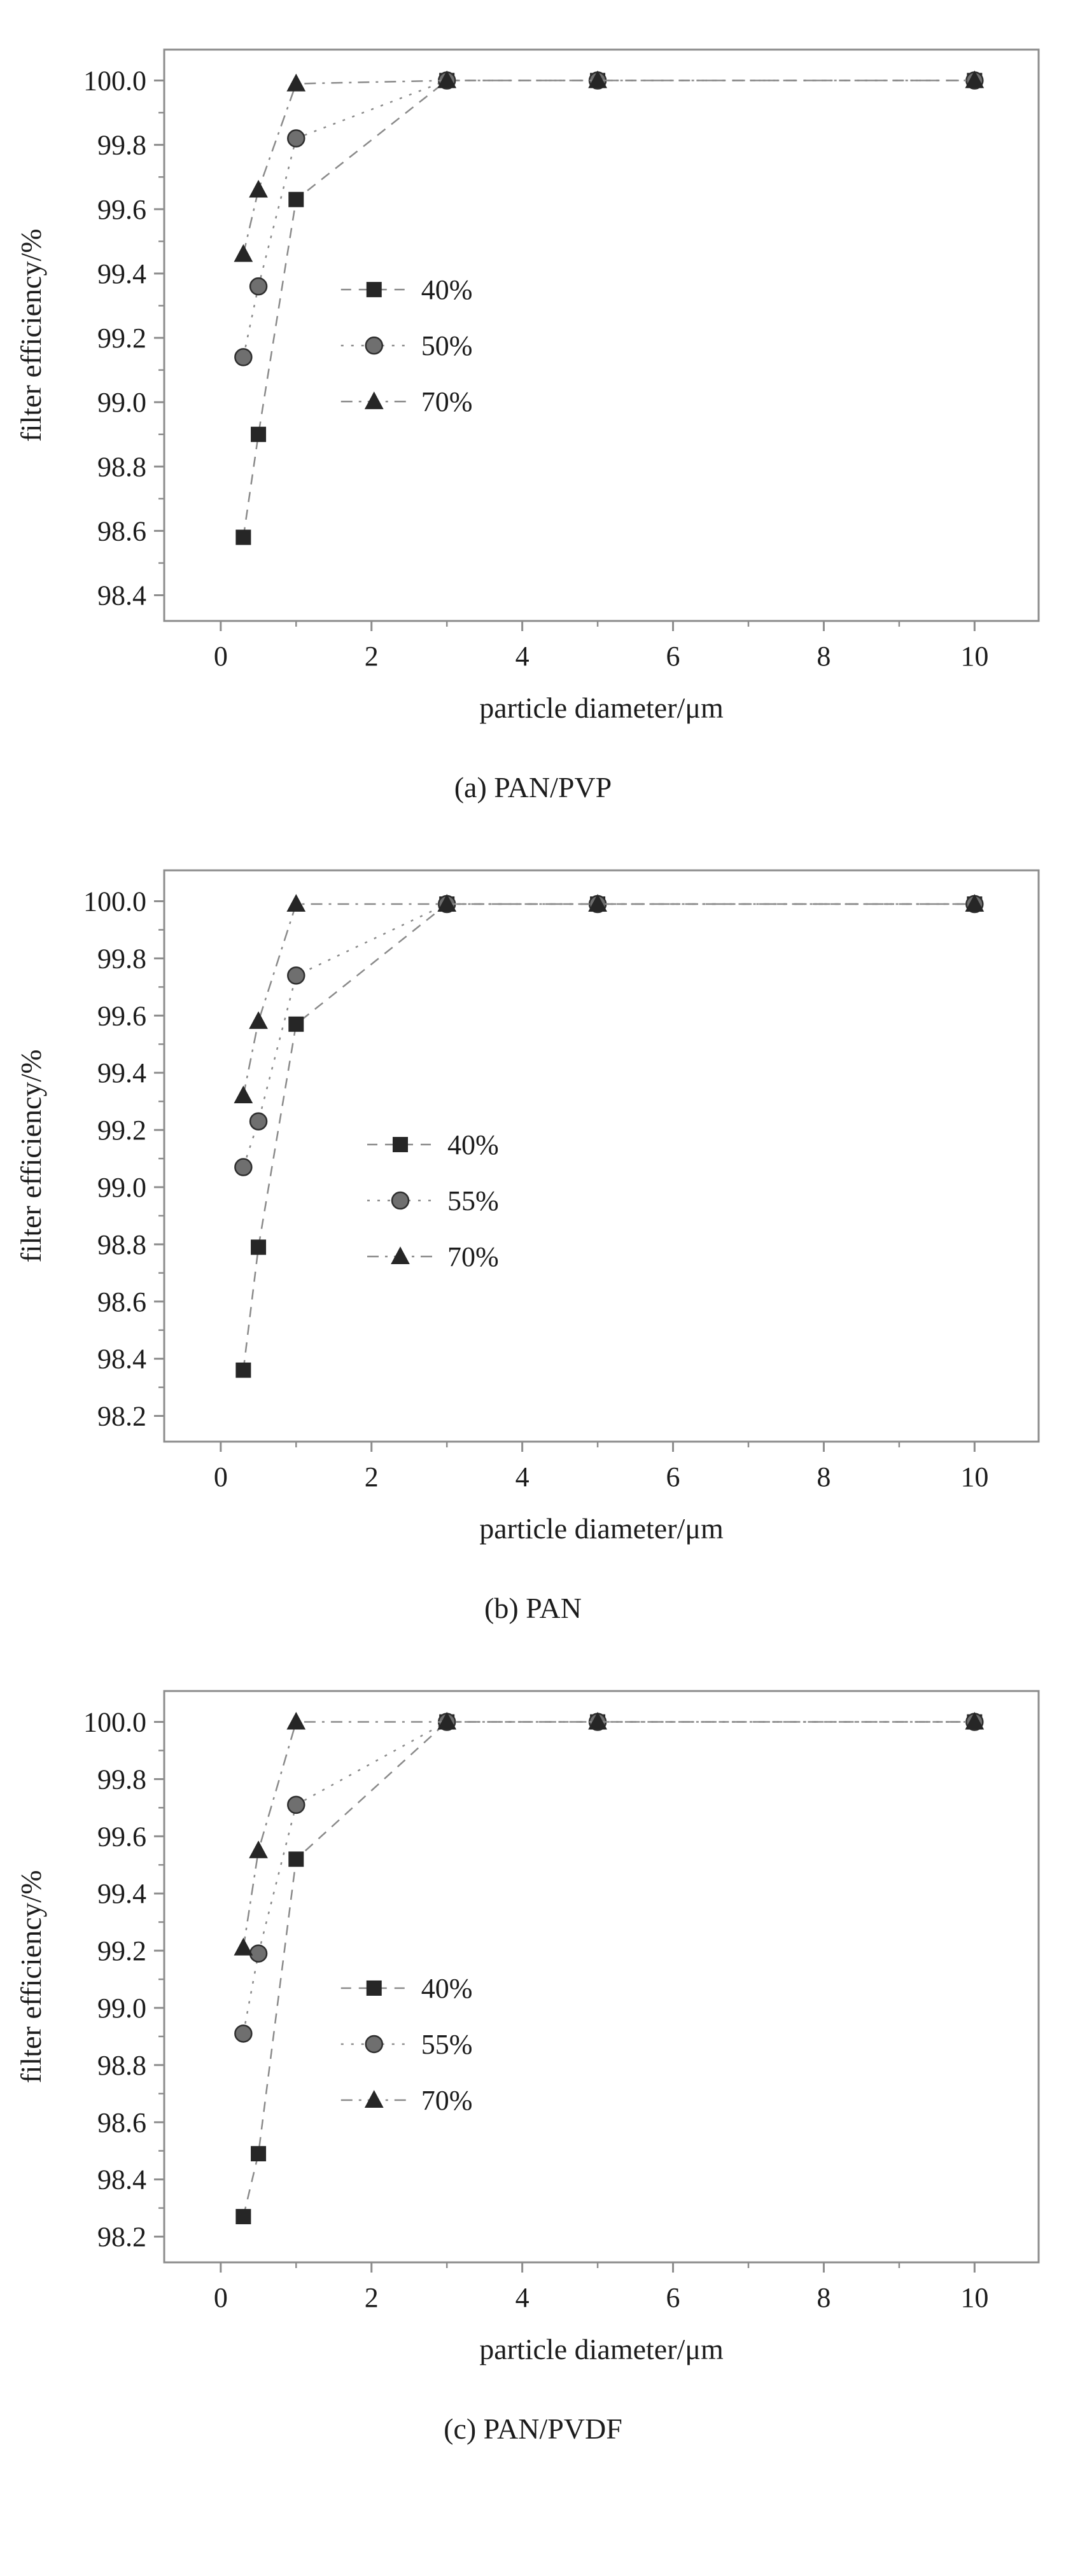 The width and height of the screenshot is (1066, 2576). Describe the element at coordinates (447, 2045) in the screenshot. I see `legend-label: 55%` at that location.